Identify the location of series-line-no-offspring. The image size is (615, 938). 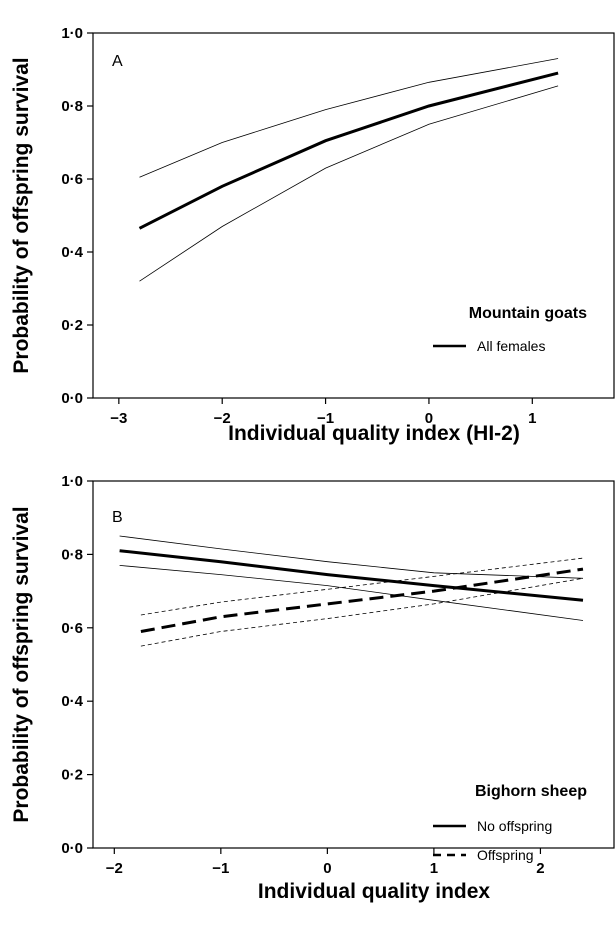
(351, 575).